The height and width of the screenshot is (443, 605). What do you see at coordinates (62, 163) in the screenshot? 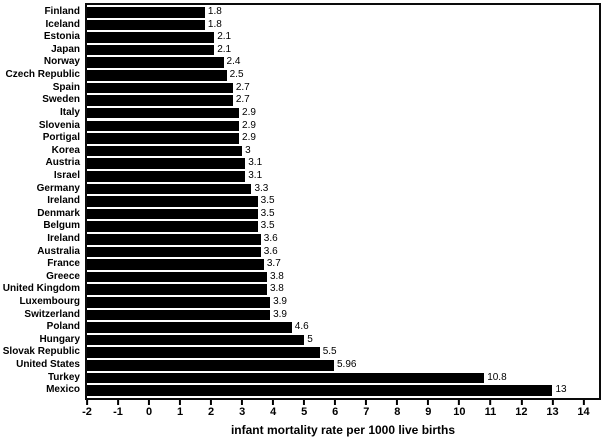
I see `category-label: Austria` at bounding box center [62, 163].